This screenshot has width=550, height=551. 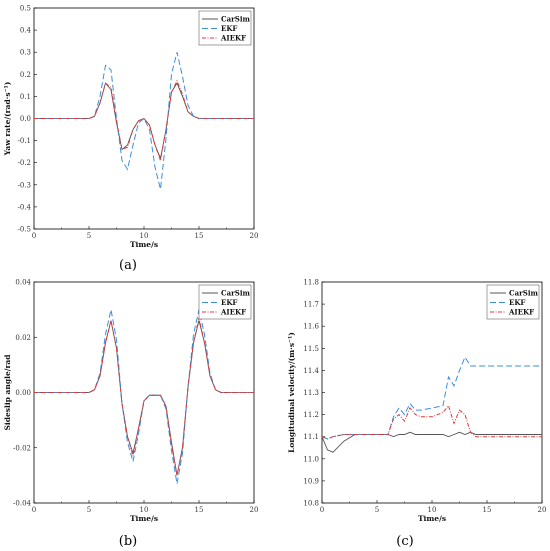 I want to click on y-axis-label: Sideslip angle/rad, so click(x=7, y=392).